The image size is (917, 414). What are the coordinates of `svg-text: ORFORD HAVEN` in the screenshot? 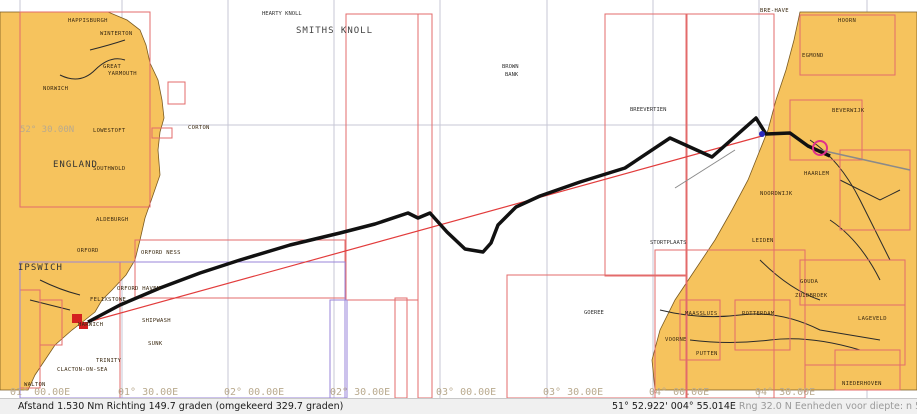 It's located at (138, 289).